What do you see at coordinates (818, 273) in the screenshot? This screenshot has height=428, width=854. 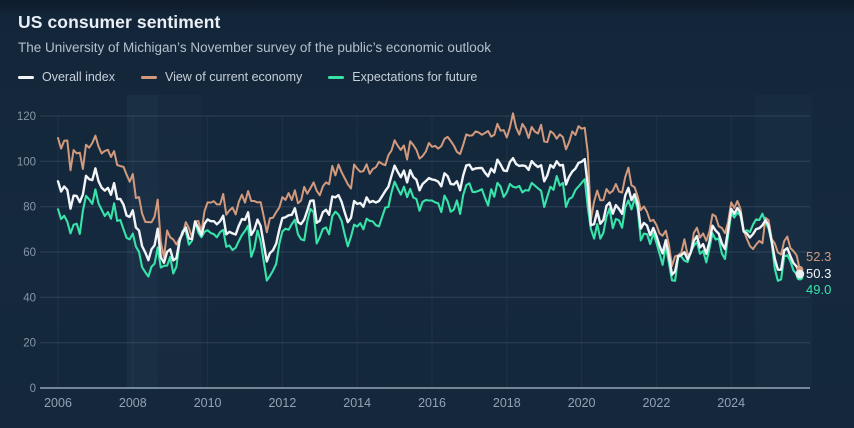 I see `overall-index-value-label: 50.3` at bounding box center [818, 273].